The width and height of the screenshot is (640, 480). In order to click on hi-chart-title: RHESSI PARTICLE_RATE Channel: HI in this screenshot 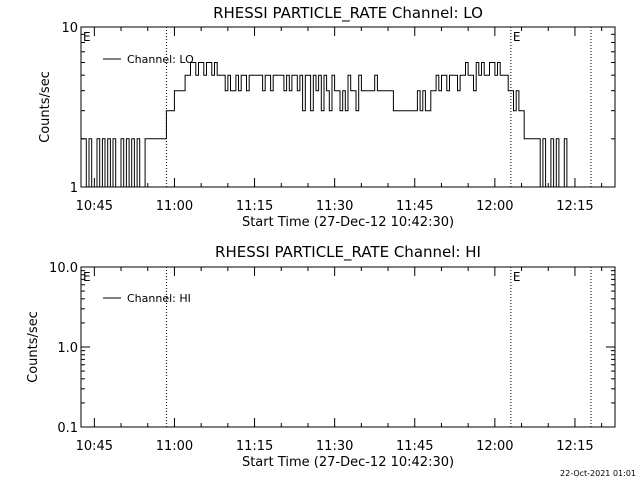, I will do `click(348, 252)`.